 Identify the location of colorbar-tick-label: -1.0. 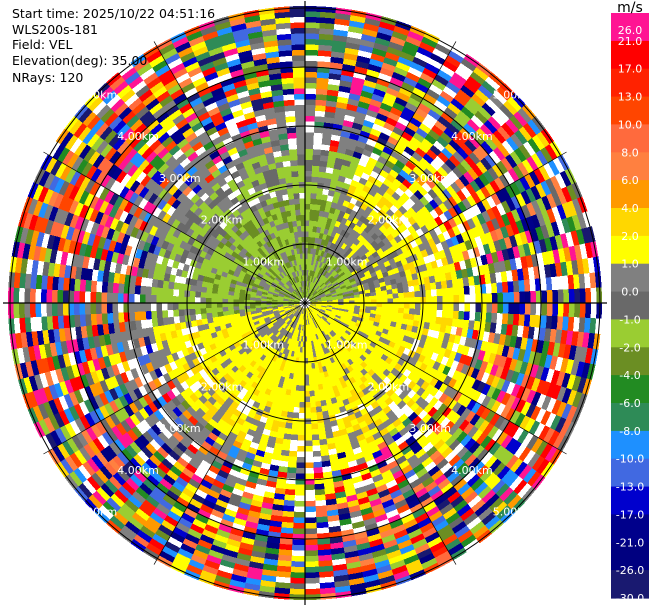
(629, 319).